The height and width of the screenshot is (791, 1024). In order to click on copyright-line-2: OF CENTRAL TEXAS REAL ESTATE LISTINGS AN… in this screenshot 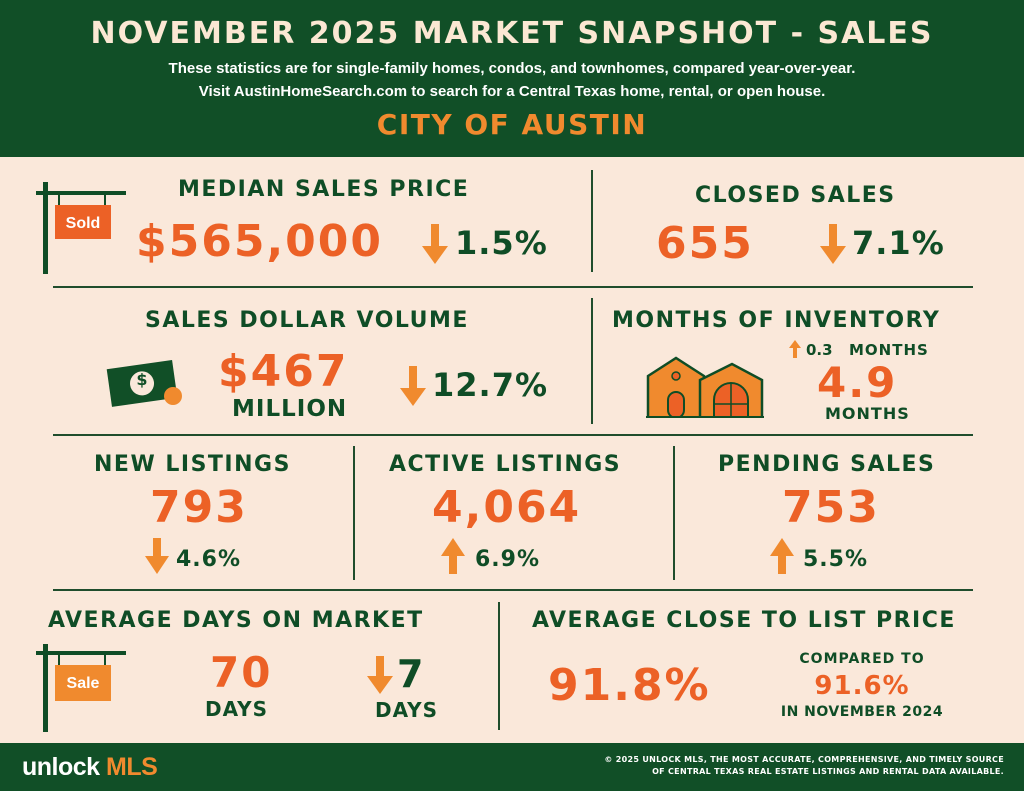, I will do `click(828, 771)`.